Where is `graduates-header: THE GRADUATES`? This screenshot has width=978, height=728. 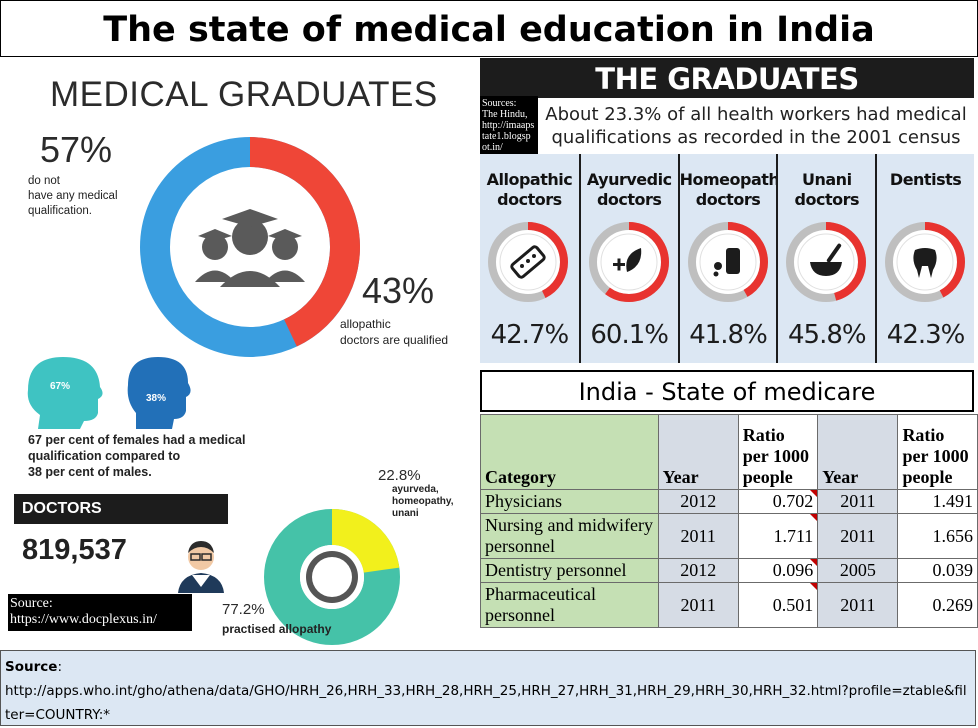
graduates-header: THE GRADUATES is located at coordinates (727, 78).